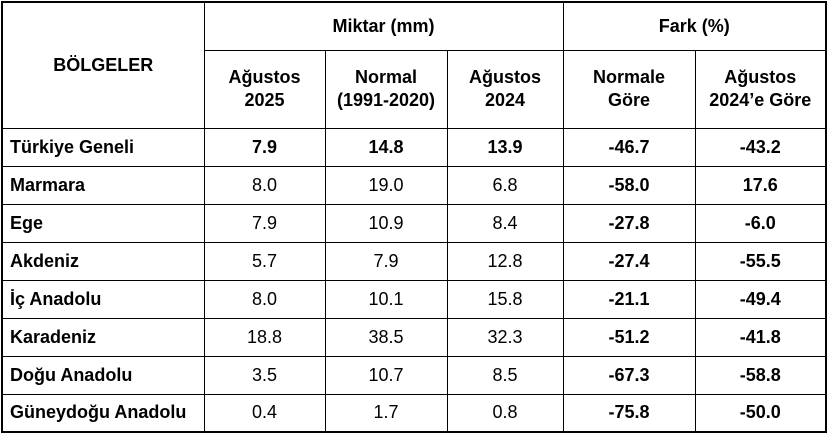 This screenshot has height=433, width=827. Describe the element at coordinates (386, 223) in the screenshot. I see `value-cell: 10.9` at that location.